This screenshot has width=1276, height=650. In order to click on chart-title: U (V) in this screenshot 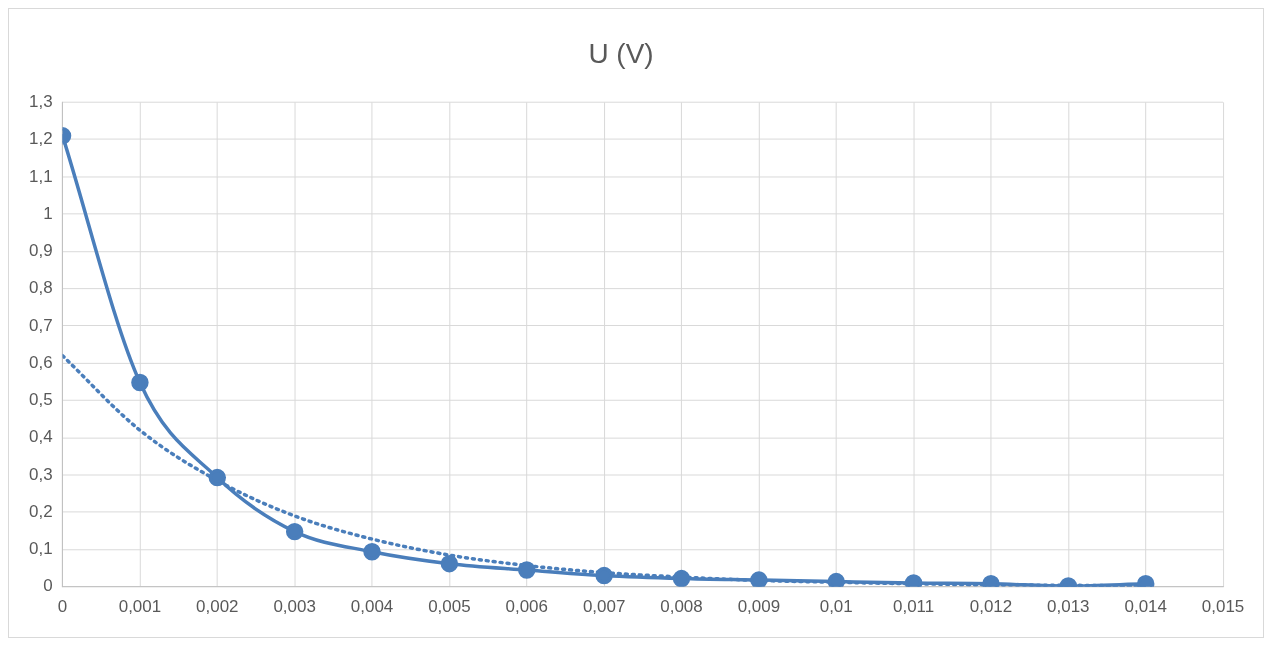, I will do `click(621, 54)`.